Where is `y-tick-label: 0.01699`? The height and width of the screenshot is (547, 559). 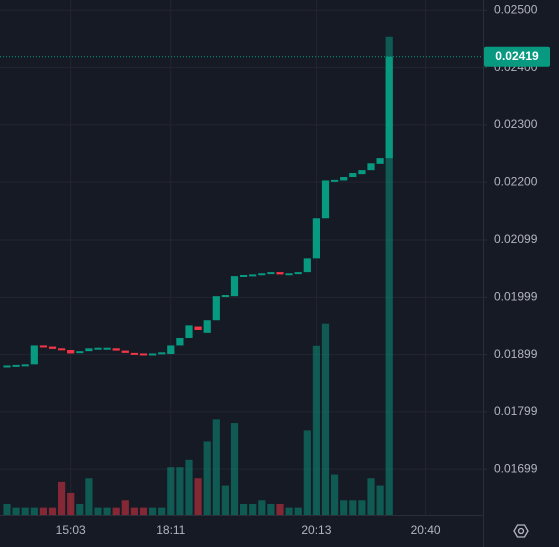 y-tick-label: 0.01699 is located at coordinates (516, 468).